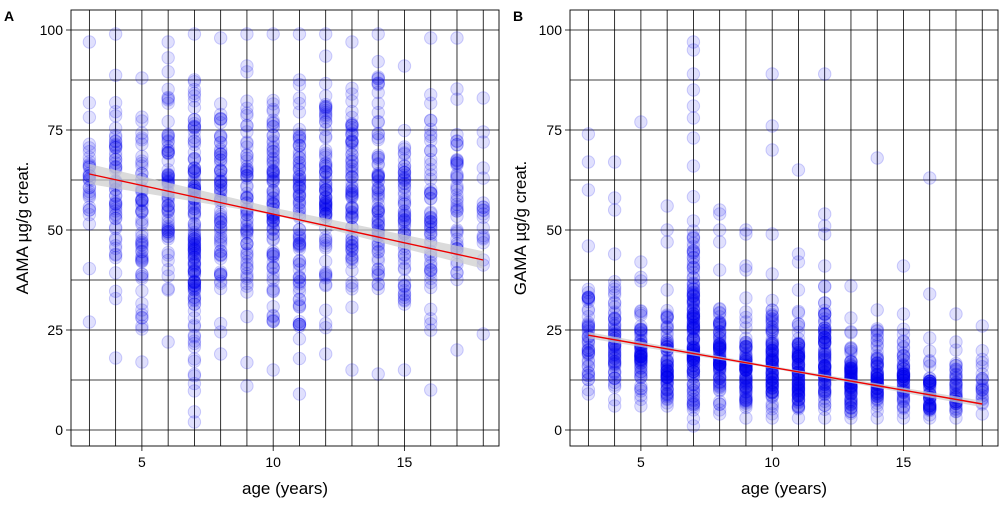 This screenshot has width=1002, height=505. What do you see at coordinates (55, 230) in the screenshot?
I see `y-tick-label: 50` at bounding box center [55, 230].